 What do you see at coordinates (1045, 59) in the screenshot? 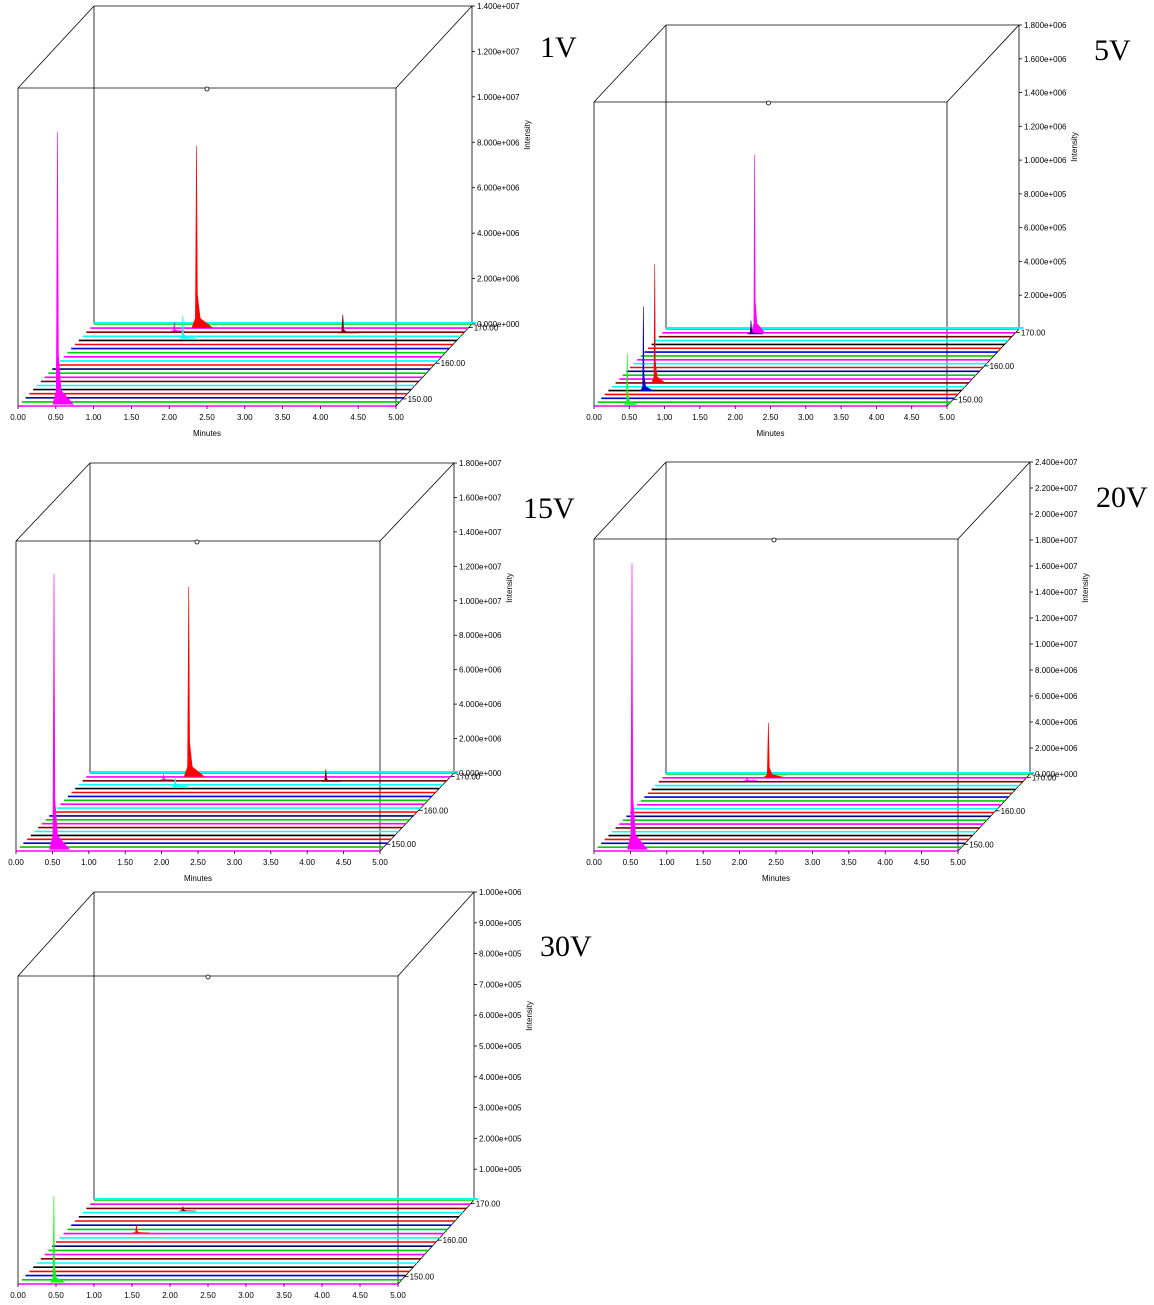
I see `y-tick-label: 1.600e+006` at bounding box center [1045, 59].